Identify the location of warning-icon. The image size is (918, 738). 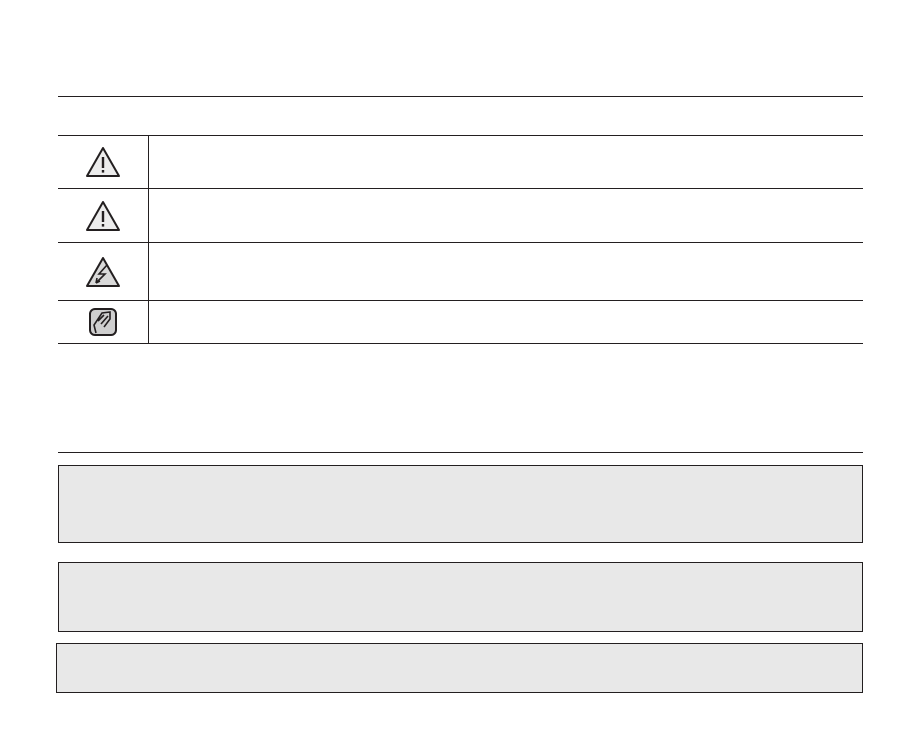
(103, 162).